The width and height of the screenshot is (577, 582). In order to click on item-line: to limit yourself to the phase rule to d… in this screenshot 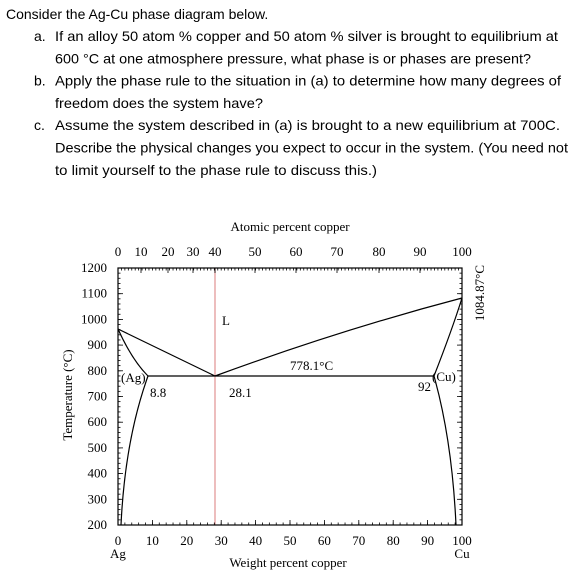, I will do `click(216, 170)`.